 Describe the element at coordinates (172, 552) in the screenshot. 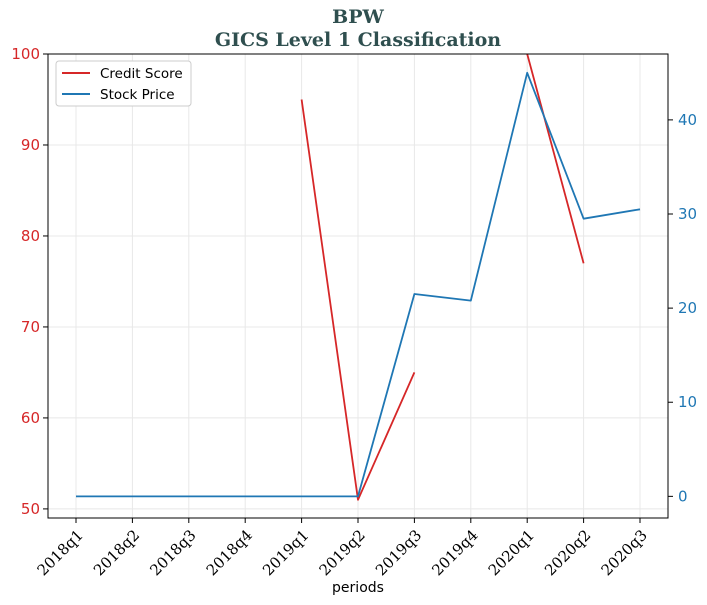

I see `x-tick-label: 2018q3` at that location.